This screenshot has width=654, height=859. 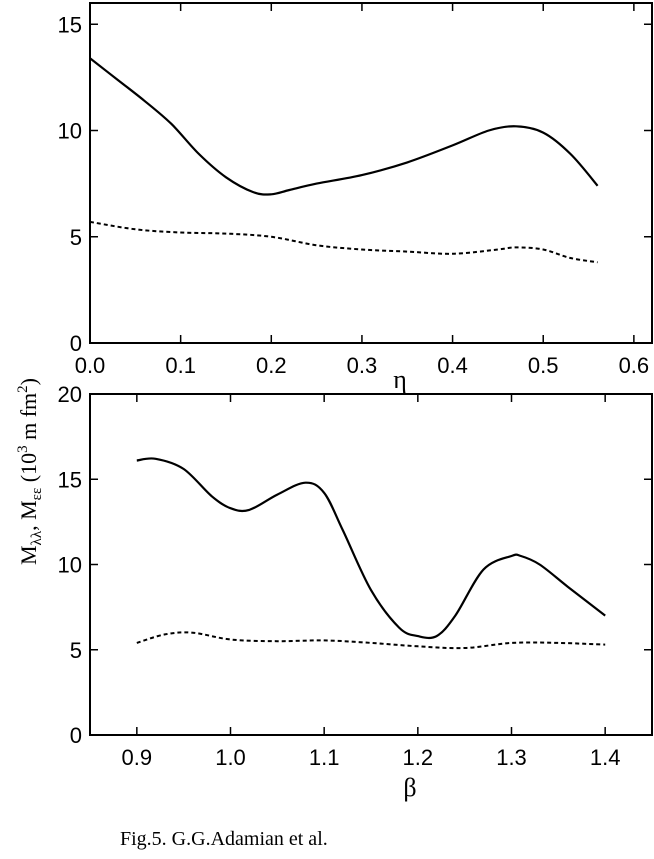 I want to click on ylabel-exp2: 2, so click(x=23, y=389).